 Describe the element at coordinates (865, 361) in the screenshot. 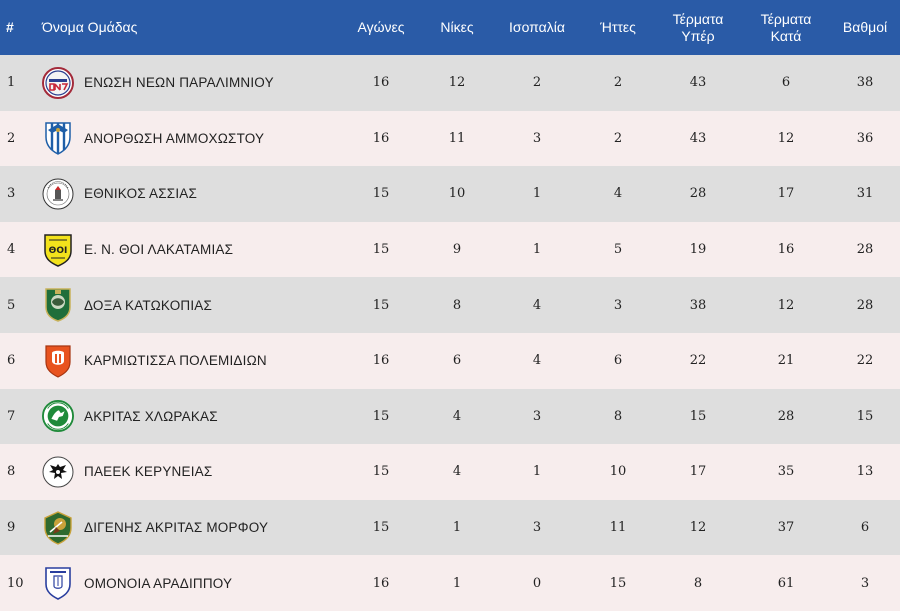

I see `points-cell: 22` at that location.